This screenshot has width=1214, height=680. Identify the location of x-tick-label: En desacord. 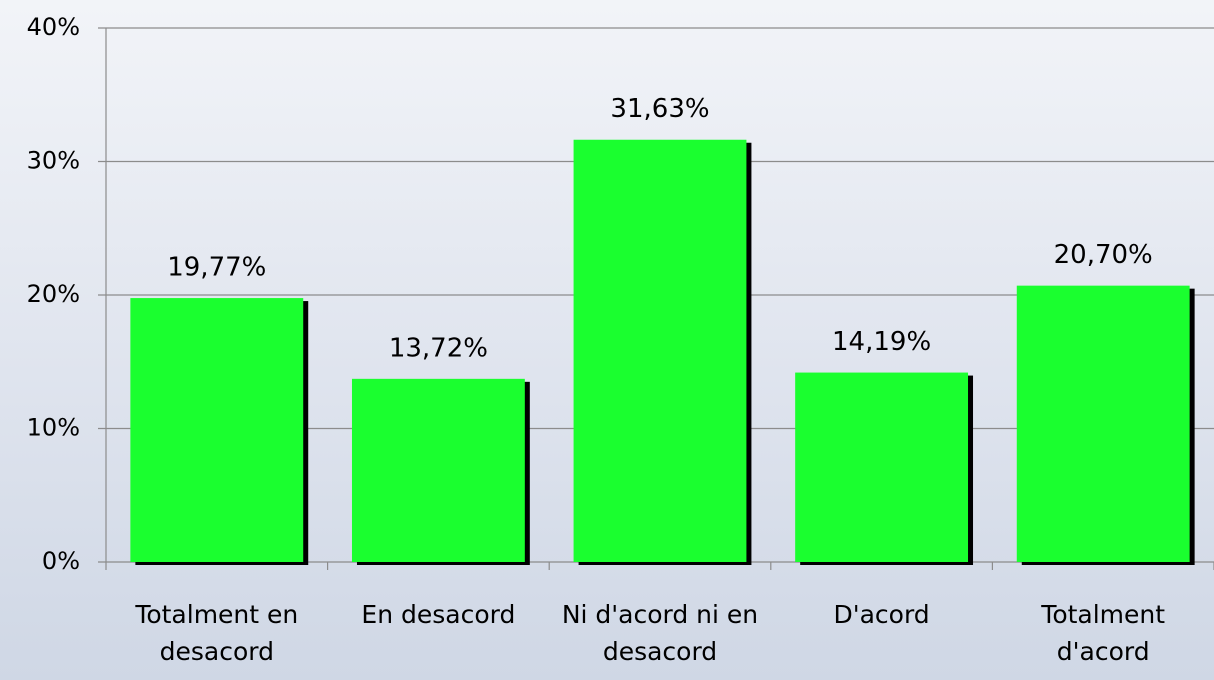
(438, 614).